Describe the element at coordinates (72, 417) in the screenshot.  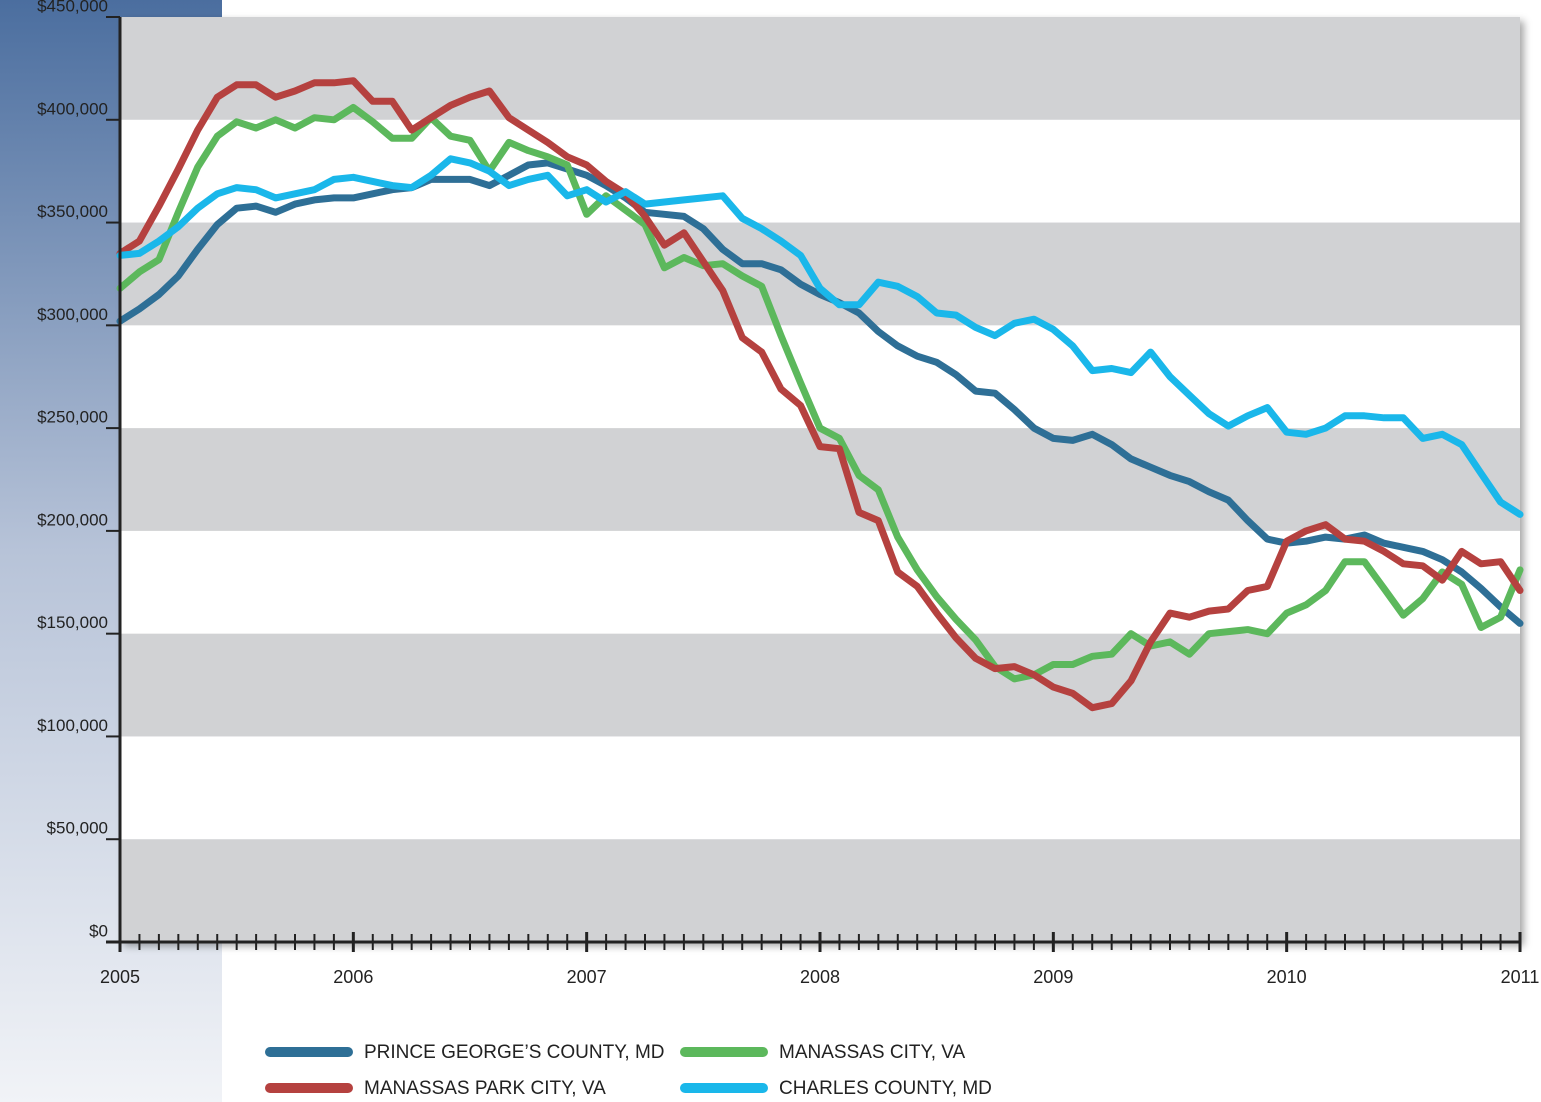
I see `y-tick-label: $250,000` at that location.